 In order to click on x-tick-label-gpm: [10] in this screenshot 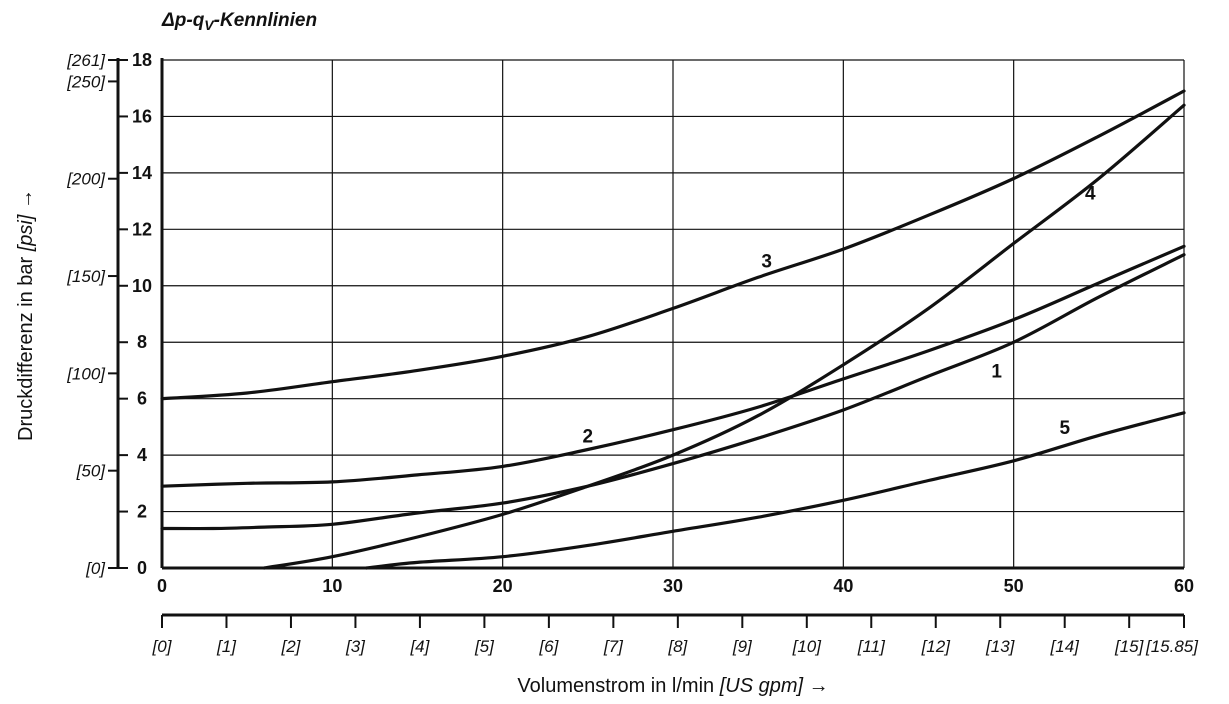, I will do `click(807, 646)`.